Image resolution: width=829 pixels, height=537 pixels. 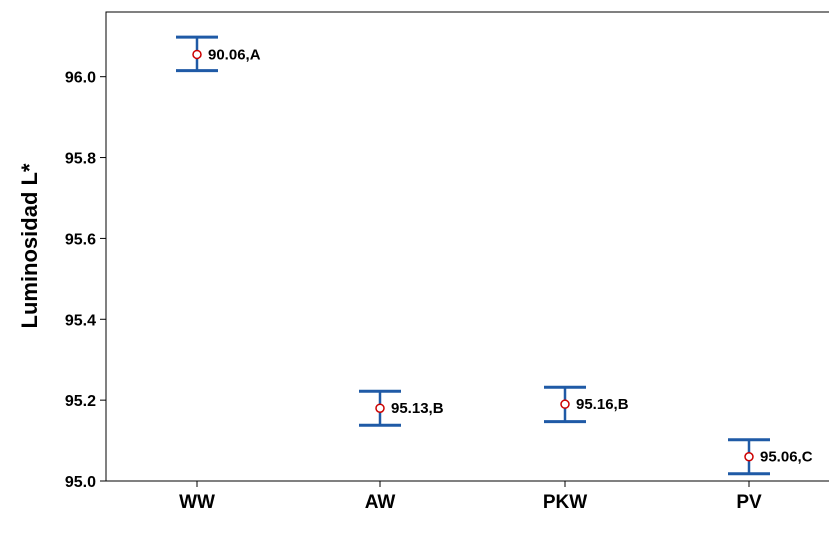 I want to click on x-tick-label: WW, so click(x=197, y=502).